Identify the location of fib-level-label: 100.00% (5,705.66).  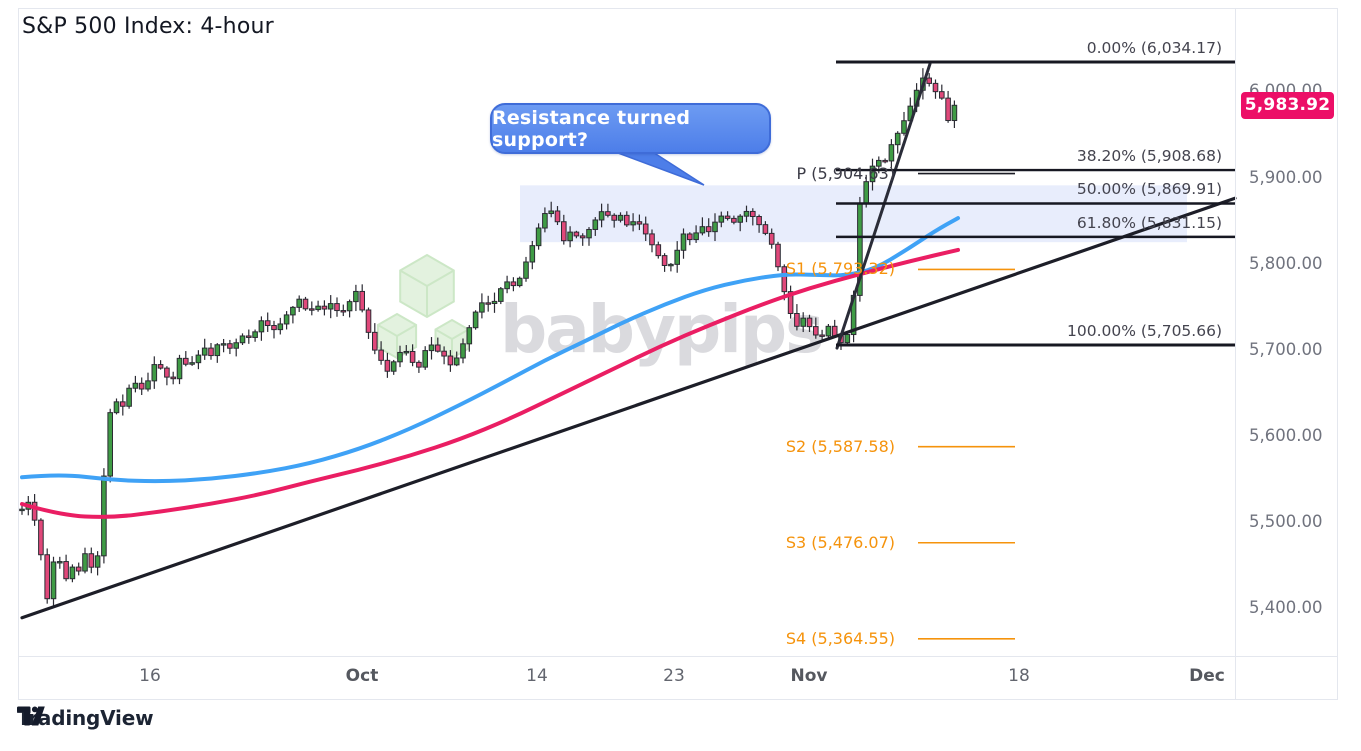
(1144, 330).